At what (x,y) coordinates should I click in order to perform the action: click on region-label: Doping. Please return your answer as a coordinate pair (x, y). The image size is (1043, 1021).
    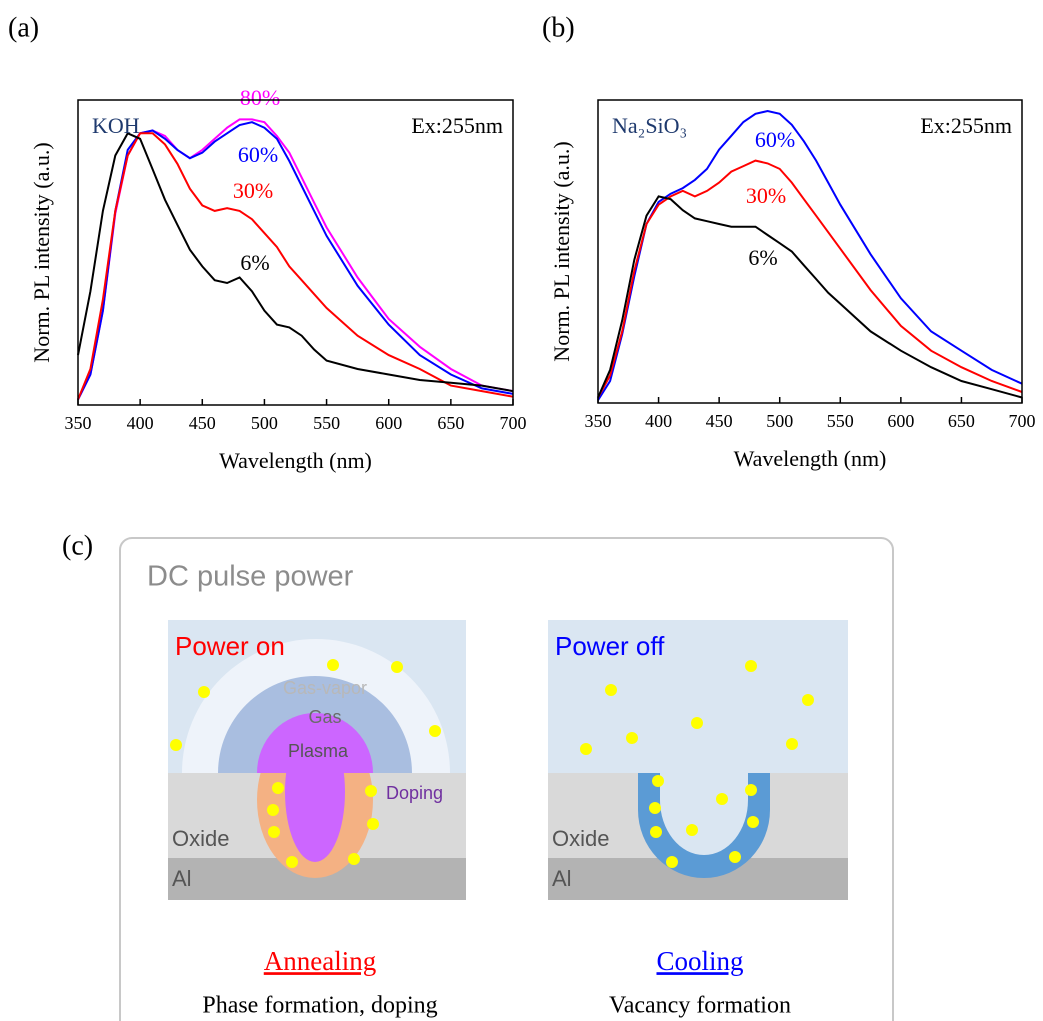
    Looking at the image, I should click on (414, 793).